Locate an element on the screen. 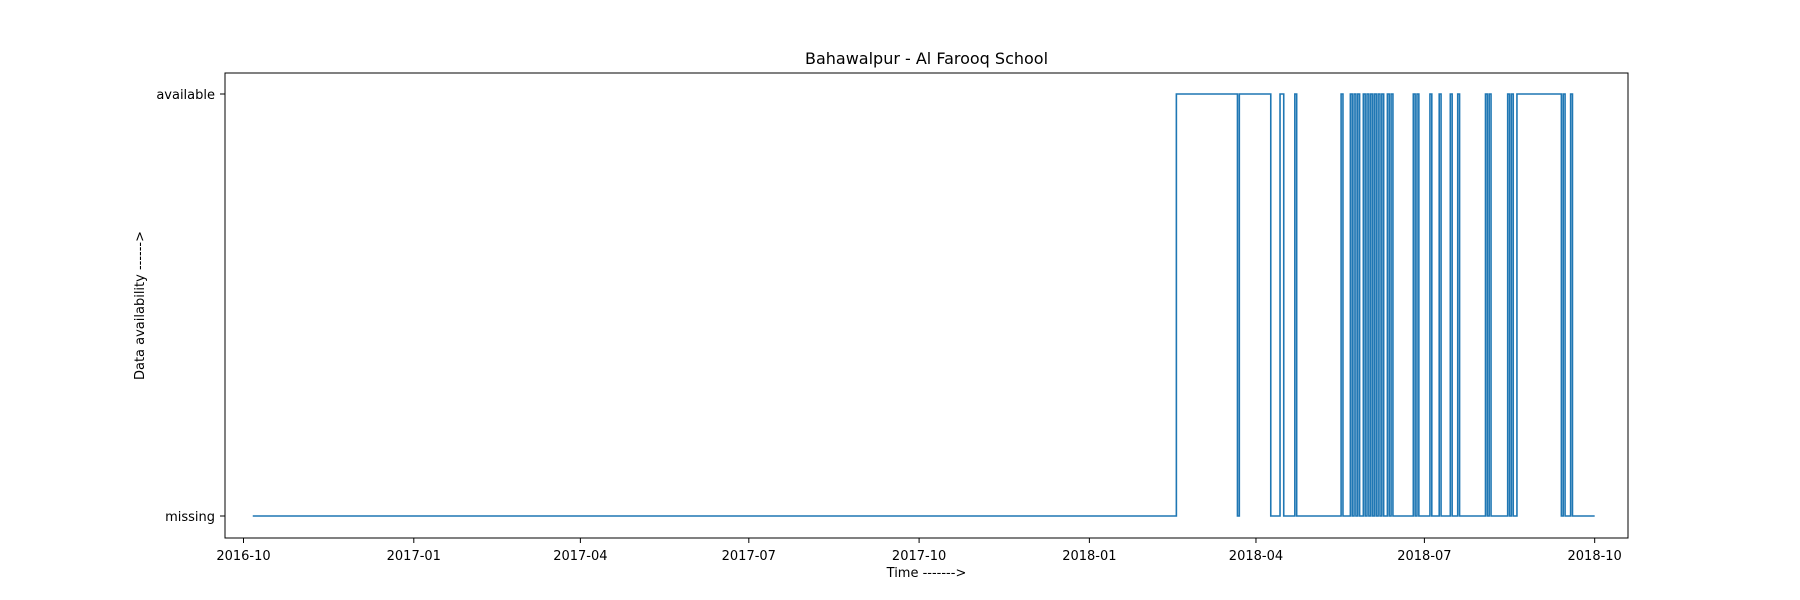  x-tick-label: 2018-07 is located at coordinates (1424, 556).